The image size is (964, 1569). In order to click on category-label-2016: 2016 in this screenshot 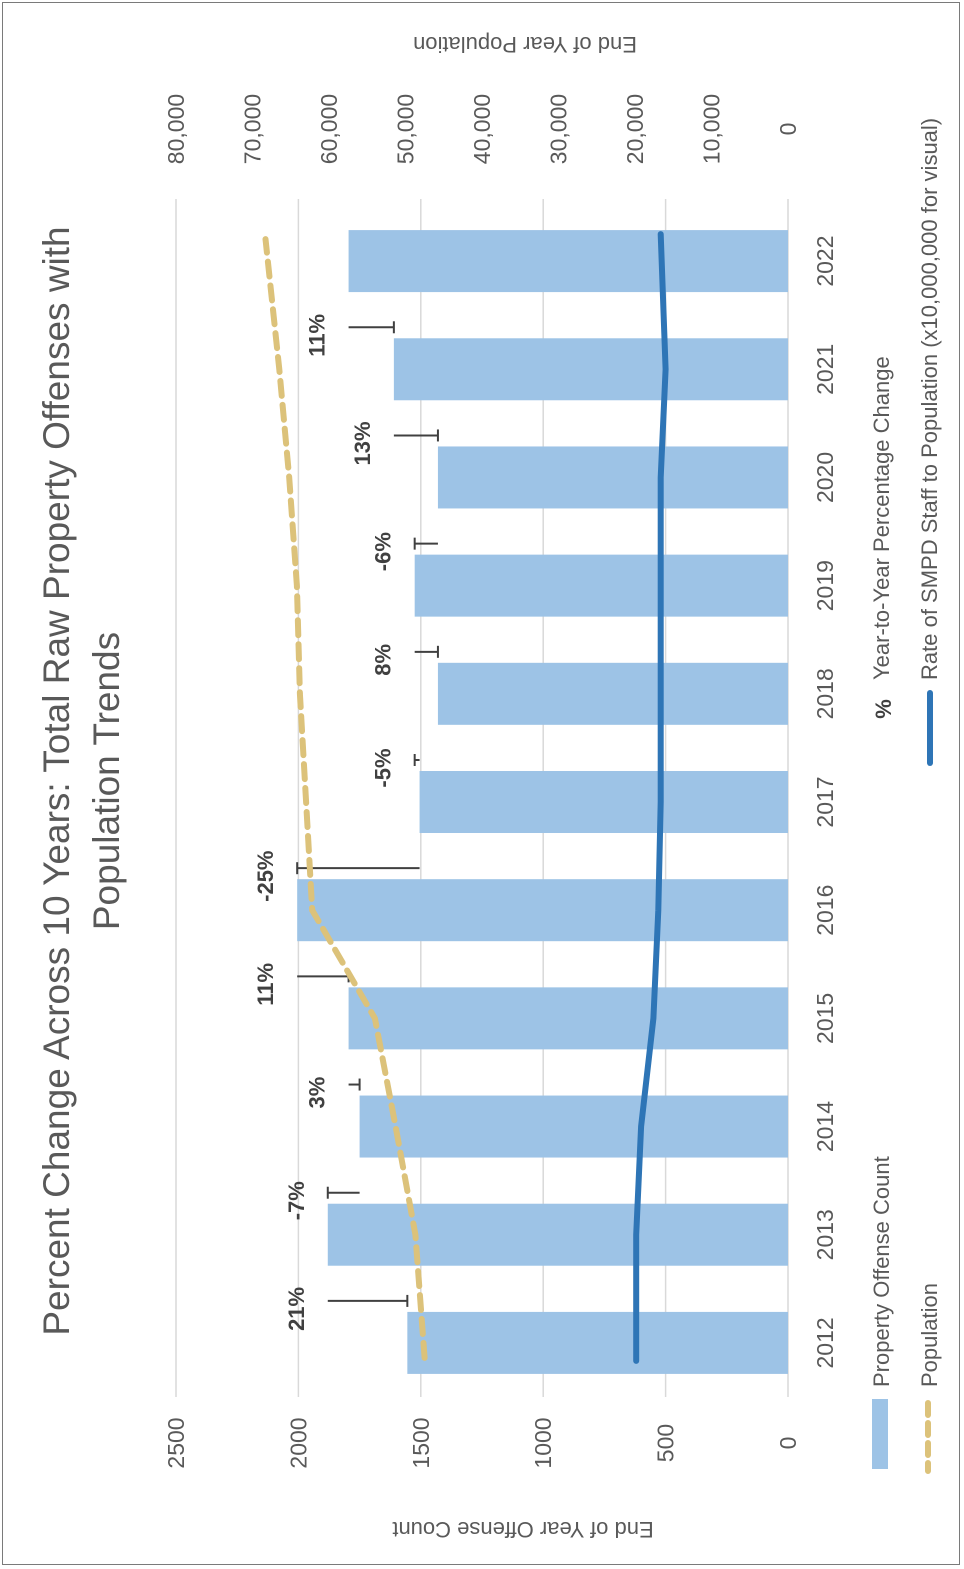, I will do `click(825, 910)`.